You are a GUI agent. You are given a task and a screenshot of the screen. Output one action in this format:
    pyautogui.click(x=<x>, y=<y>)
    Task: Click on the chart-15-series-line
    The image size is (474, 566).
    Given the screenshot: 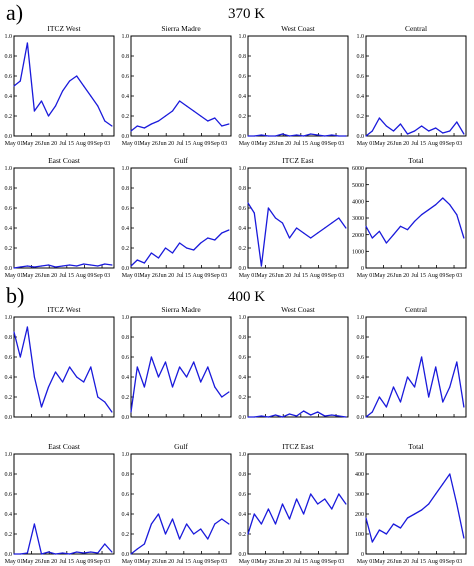 What is the action you would take?
    pyautogui.click(x=297, y=514)
    